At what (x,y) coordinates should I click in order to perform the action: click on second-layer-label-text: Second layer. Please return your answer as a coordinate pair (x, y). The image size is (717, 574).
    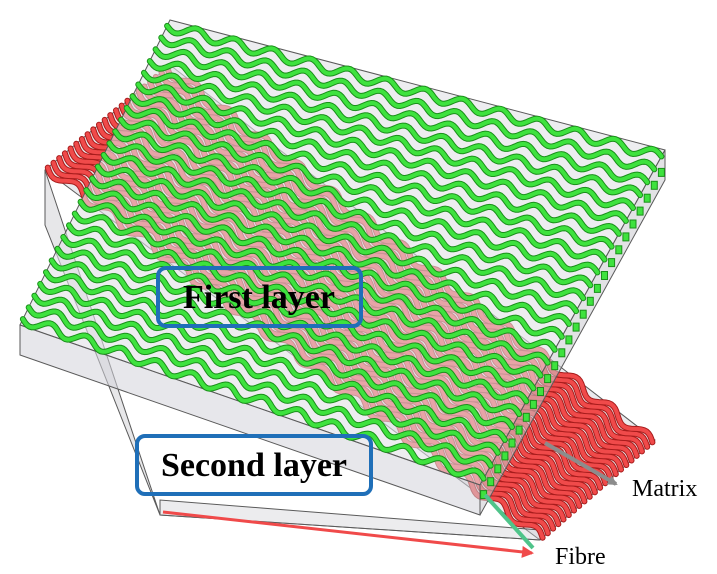
    Looking at the image, I should click on (254, 465).